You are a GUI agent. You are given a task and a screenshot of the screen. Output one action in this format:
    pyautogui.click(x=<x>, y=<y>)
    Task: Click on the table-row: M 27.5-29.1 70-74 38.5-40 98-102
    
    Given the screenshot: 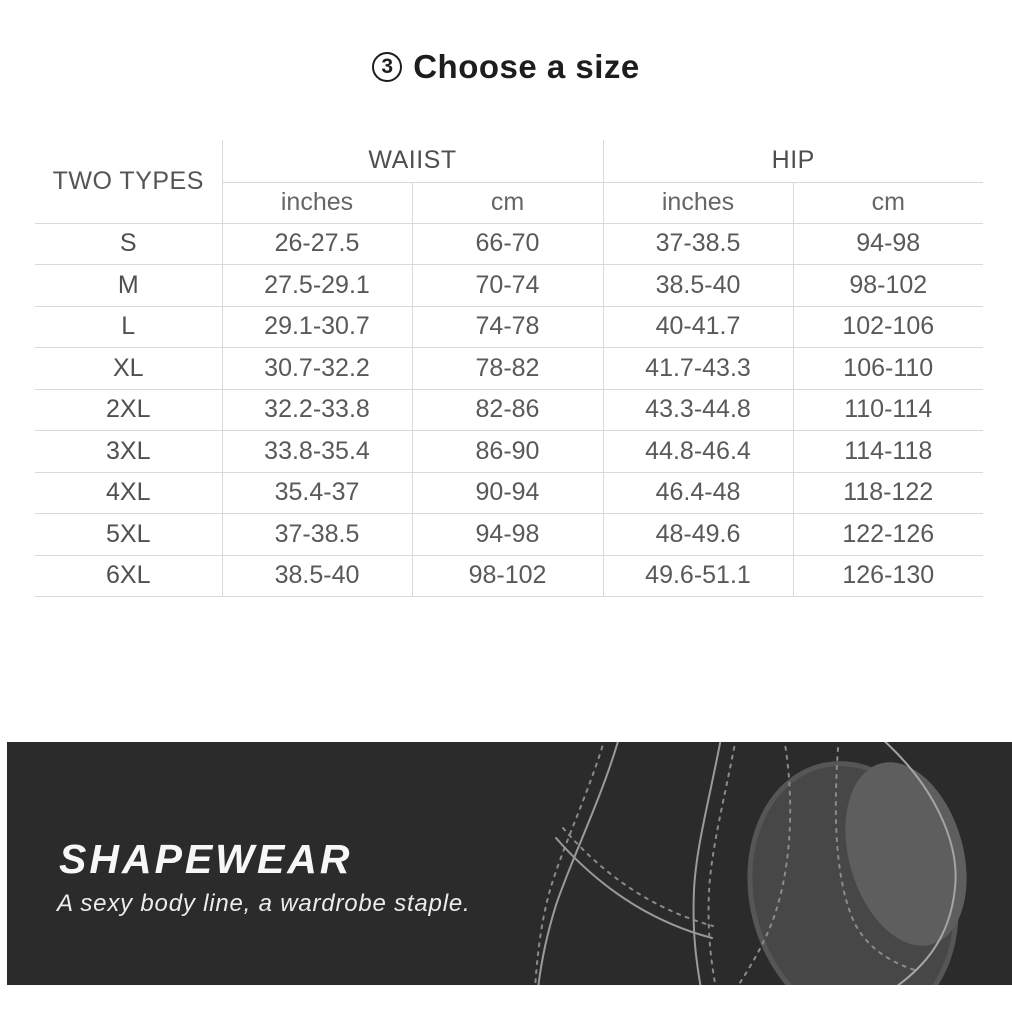 What is the action you would take?
    pyautogui.click(x=509, y=285)
    